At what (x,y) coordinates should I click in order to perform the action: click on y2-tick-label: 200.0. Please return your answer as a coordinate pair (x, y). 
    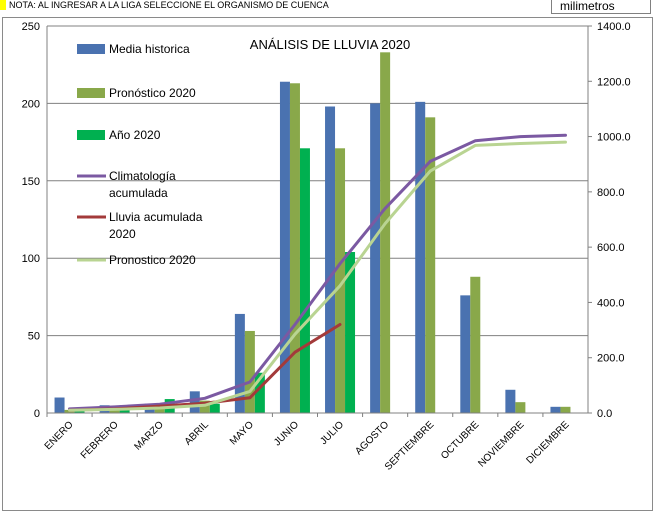
    Looking at the image, I should click on (611, 359).